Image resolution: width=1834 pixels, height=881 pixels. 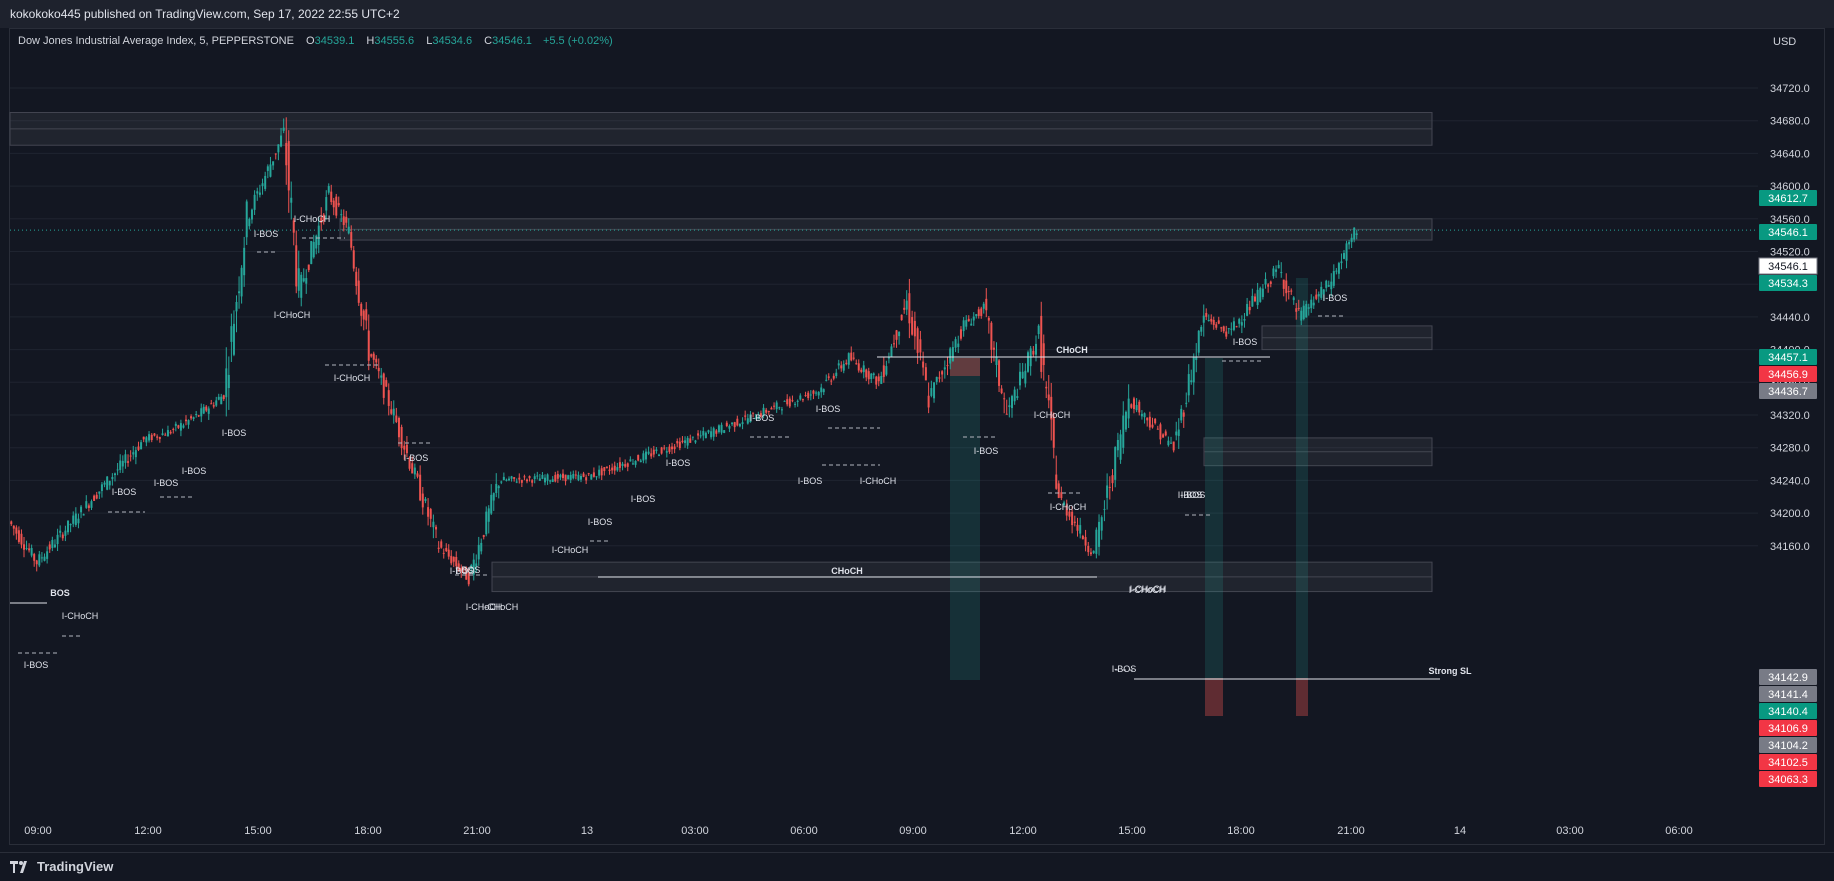 What do you see at coordinates (477, 831) in the screenshot?
I see `x-axis-tick-label: 21:00` at bounding box center [477, 831].